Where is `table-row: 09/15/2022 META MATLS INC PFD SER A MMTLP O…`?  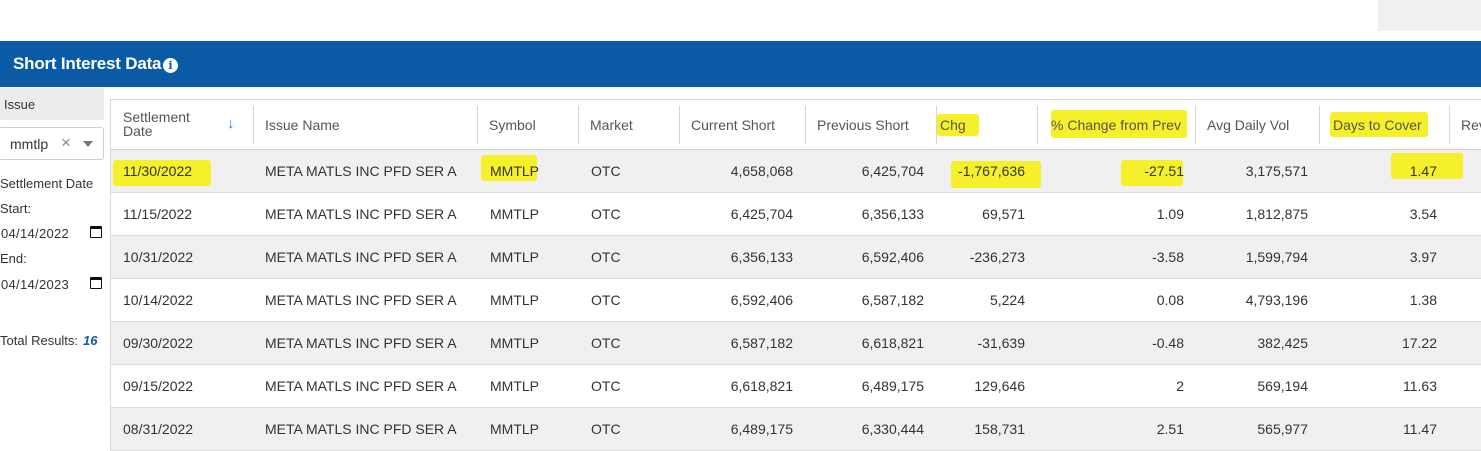 table-row: 09/15/2022 META MATLS INC PFD SER A MMTLP O… is located at coordinates (796, 386).